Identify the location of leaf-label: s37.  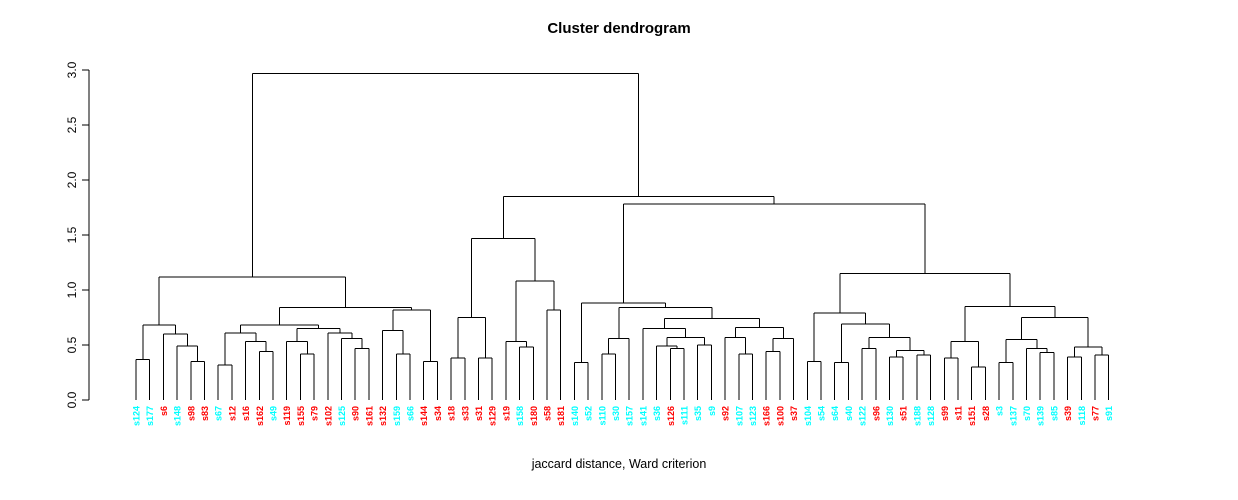
(794, 413).